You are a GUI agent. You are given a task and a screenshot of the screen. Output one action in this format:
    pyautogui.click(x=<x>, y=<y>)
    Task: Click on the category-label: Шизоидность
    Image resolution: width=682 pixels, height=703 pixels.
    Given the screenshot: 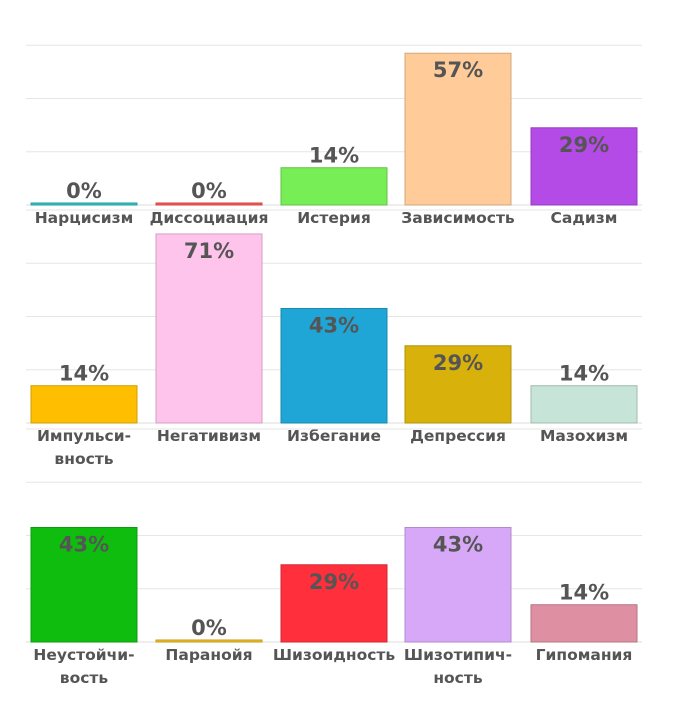 What is the action you would take?
    pyautogui.click(x=334, y=655)
    